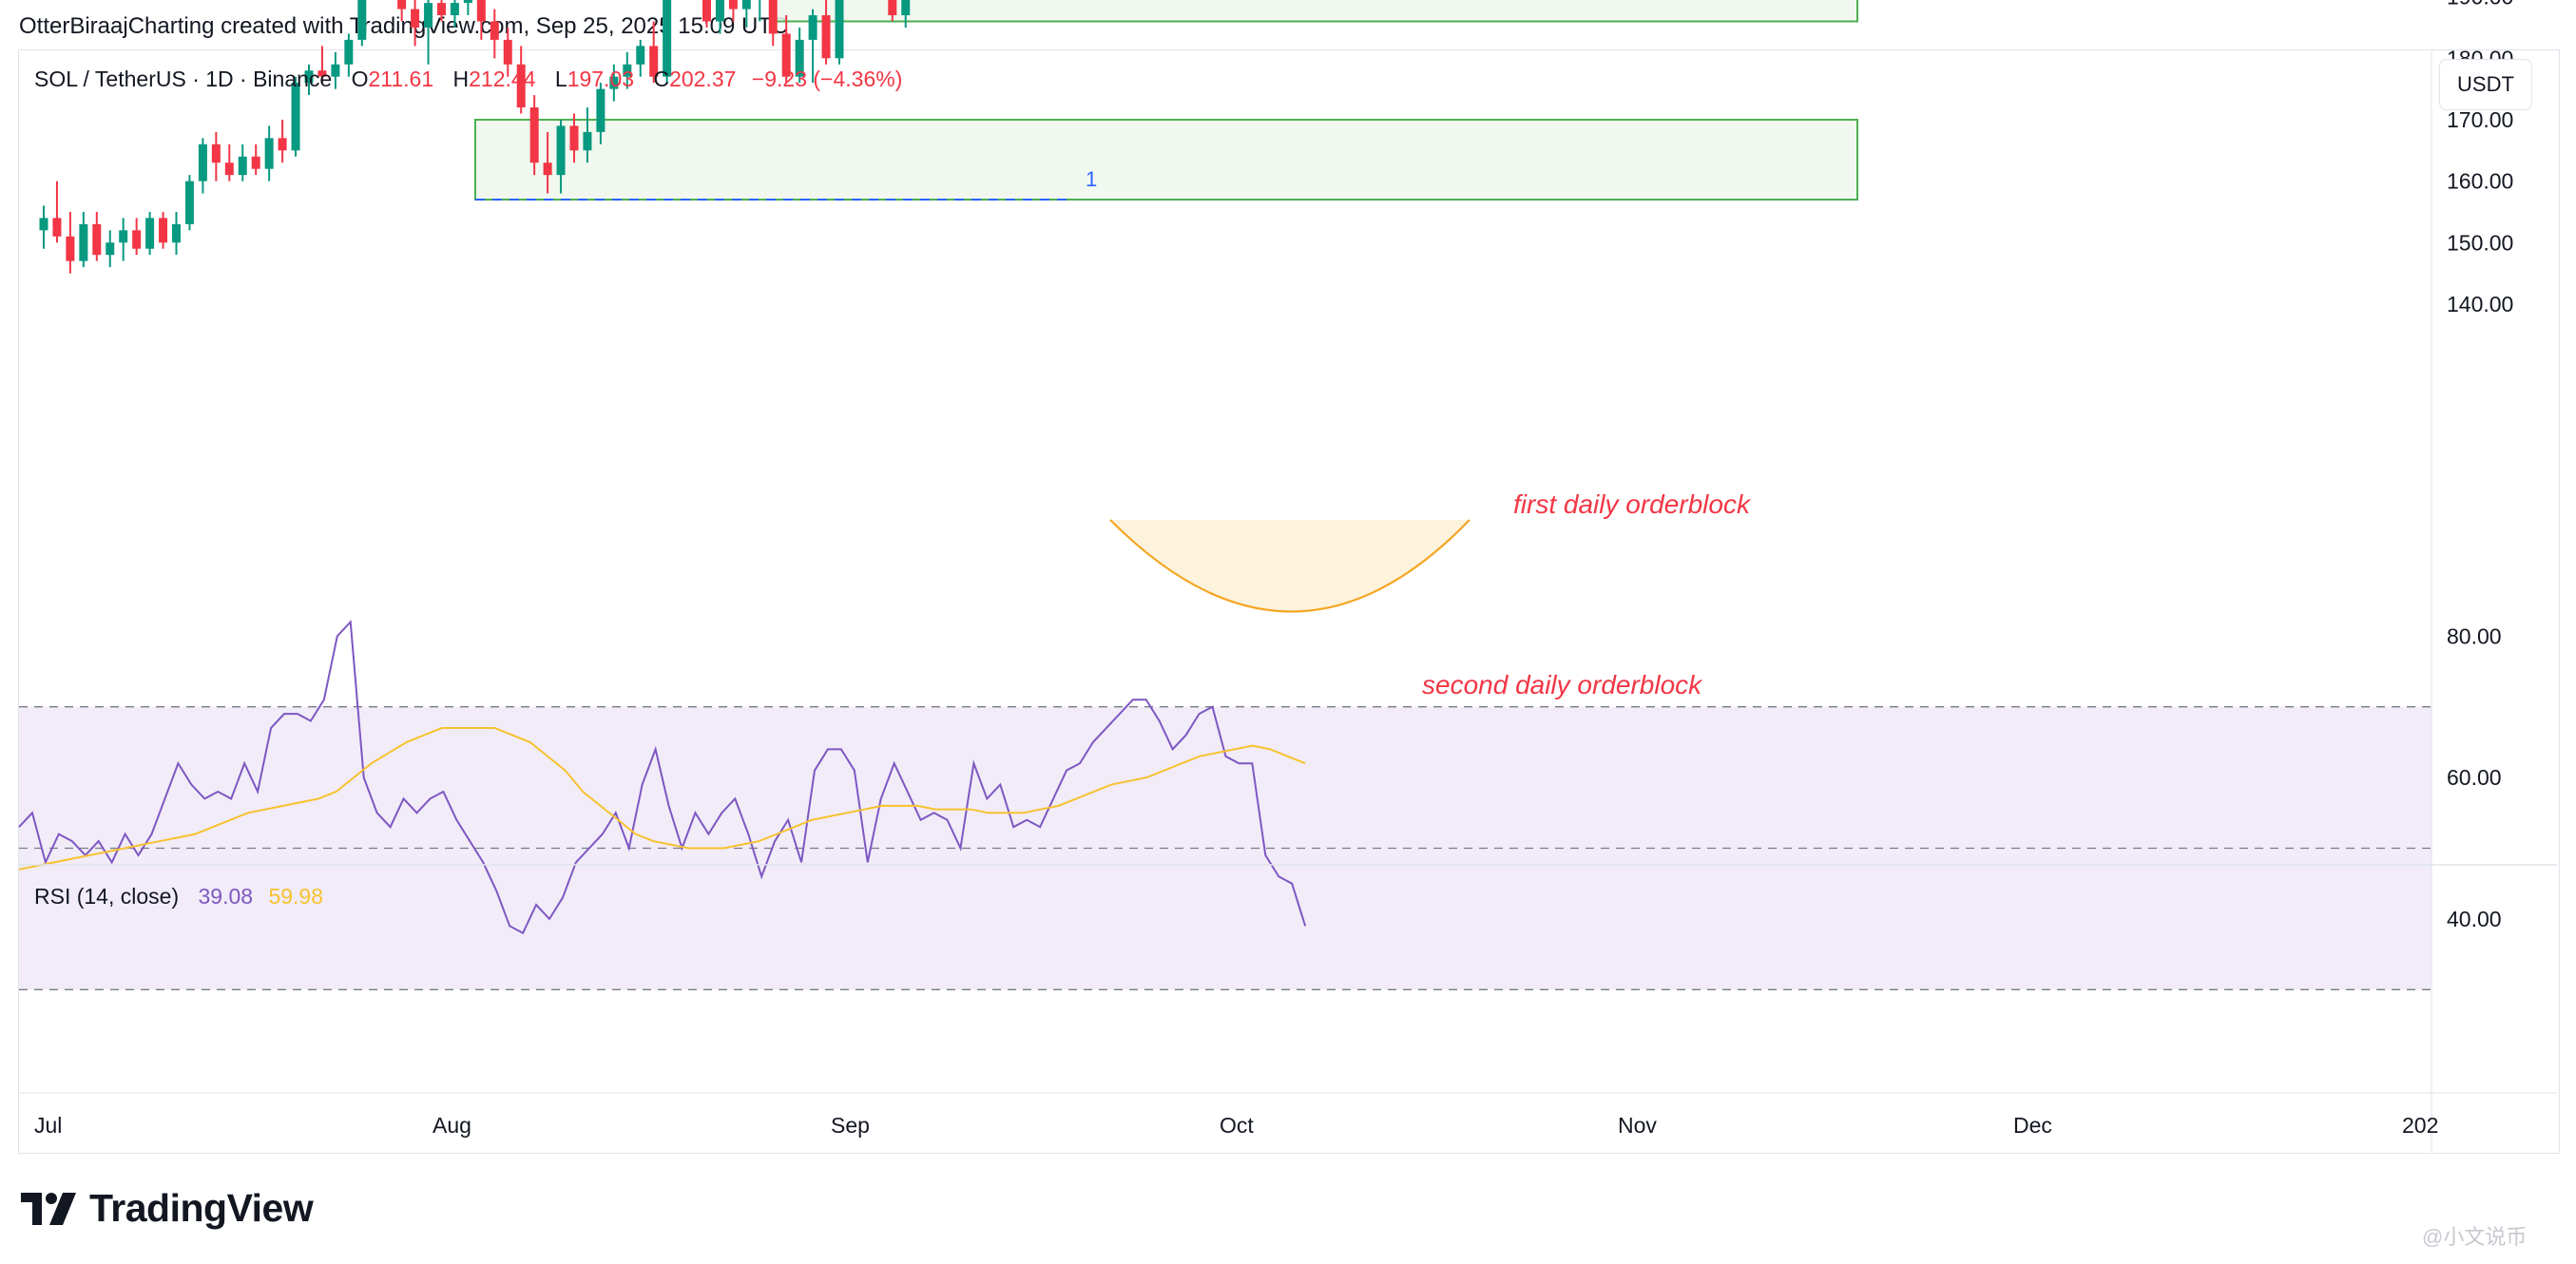 This screenshot has height=1264, width=2576. Describe the element at coordinates (226, 896) in the screenshot. I see `rsi-value: 39.08` at that location.